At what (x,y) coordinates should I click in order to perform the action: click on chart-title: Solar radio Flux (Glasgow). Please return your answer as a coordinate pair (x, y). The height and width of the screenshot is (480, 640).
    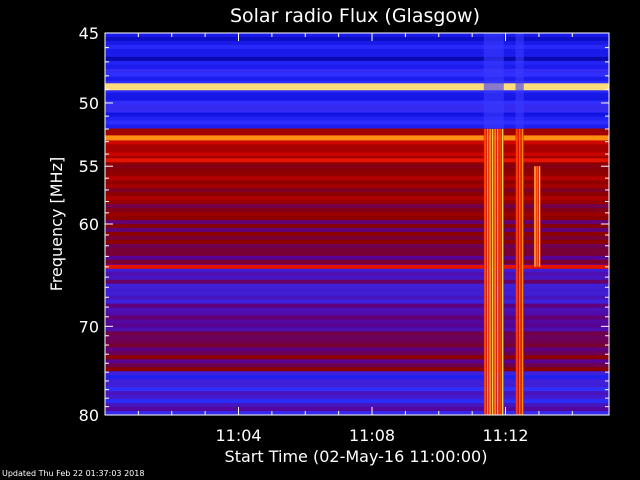
    Looking at the image, I should click on (355, 16).